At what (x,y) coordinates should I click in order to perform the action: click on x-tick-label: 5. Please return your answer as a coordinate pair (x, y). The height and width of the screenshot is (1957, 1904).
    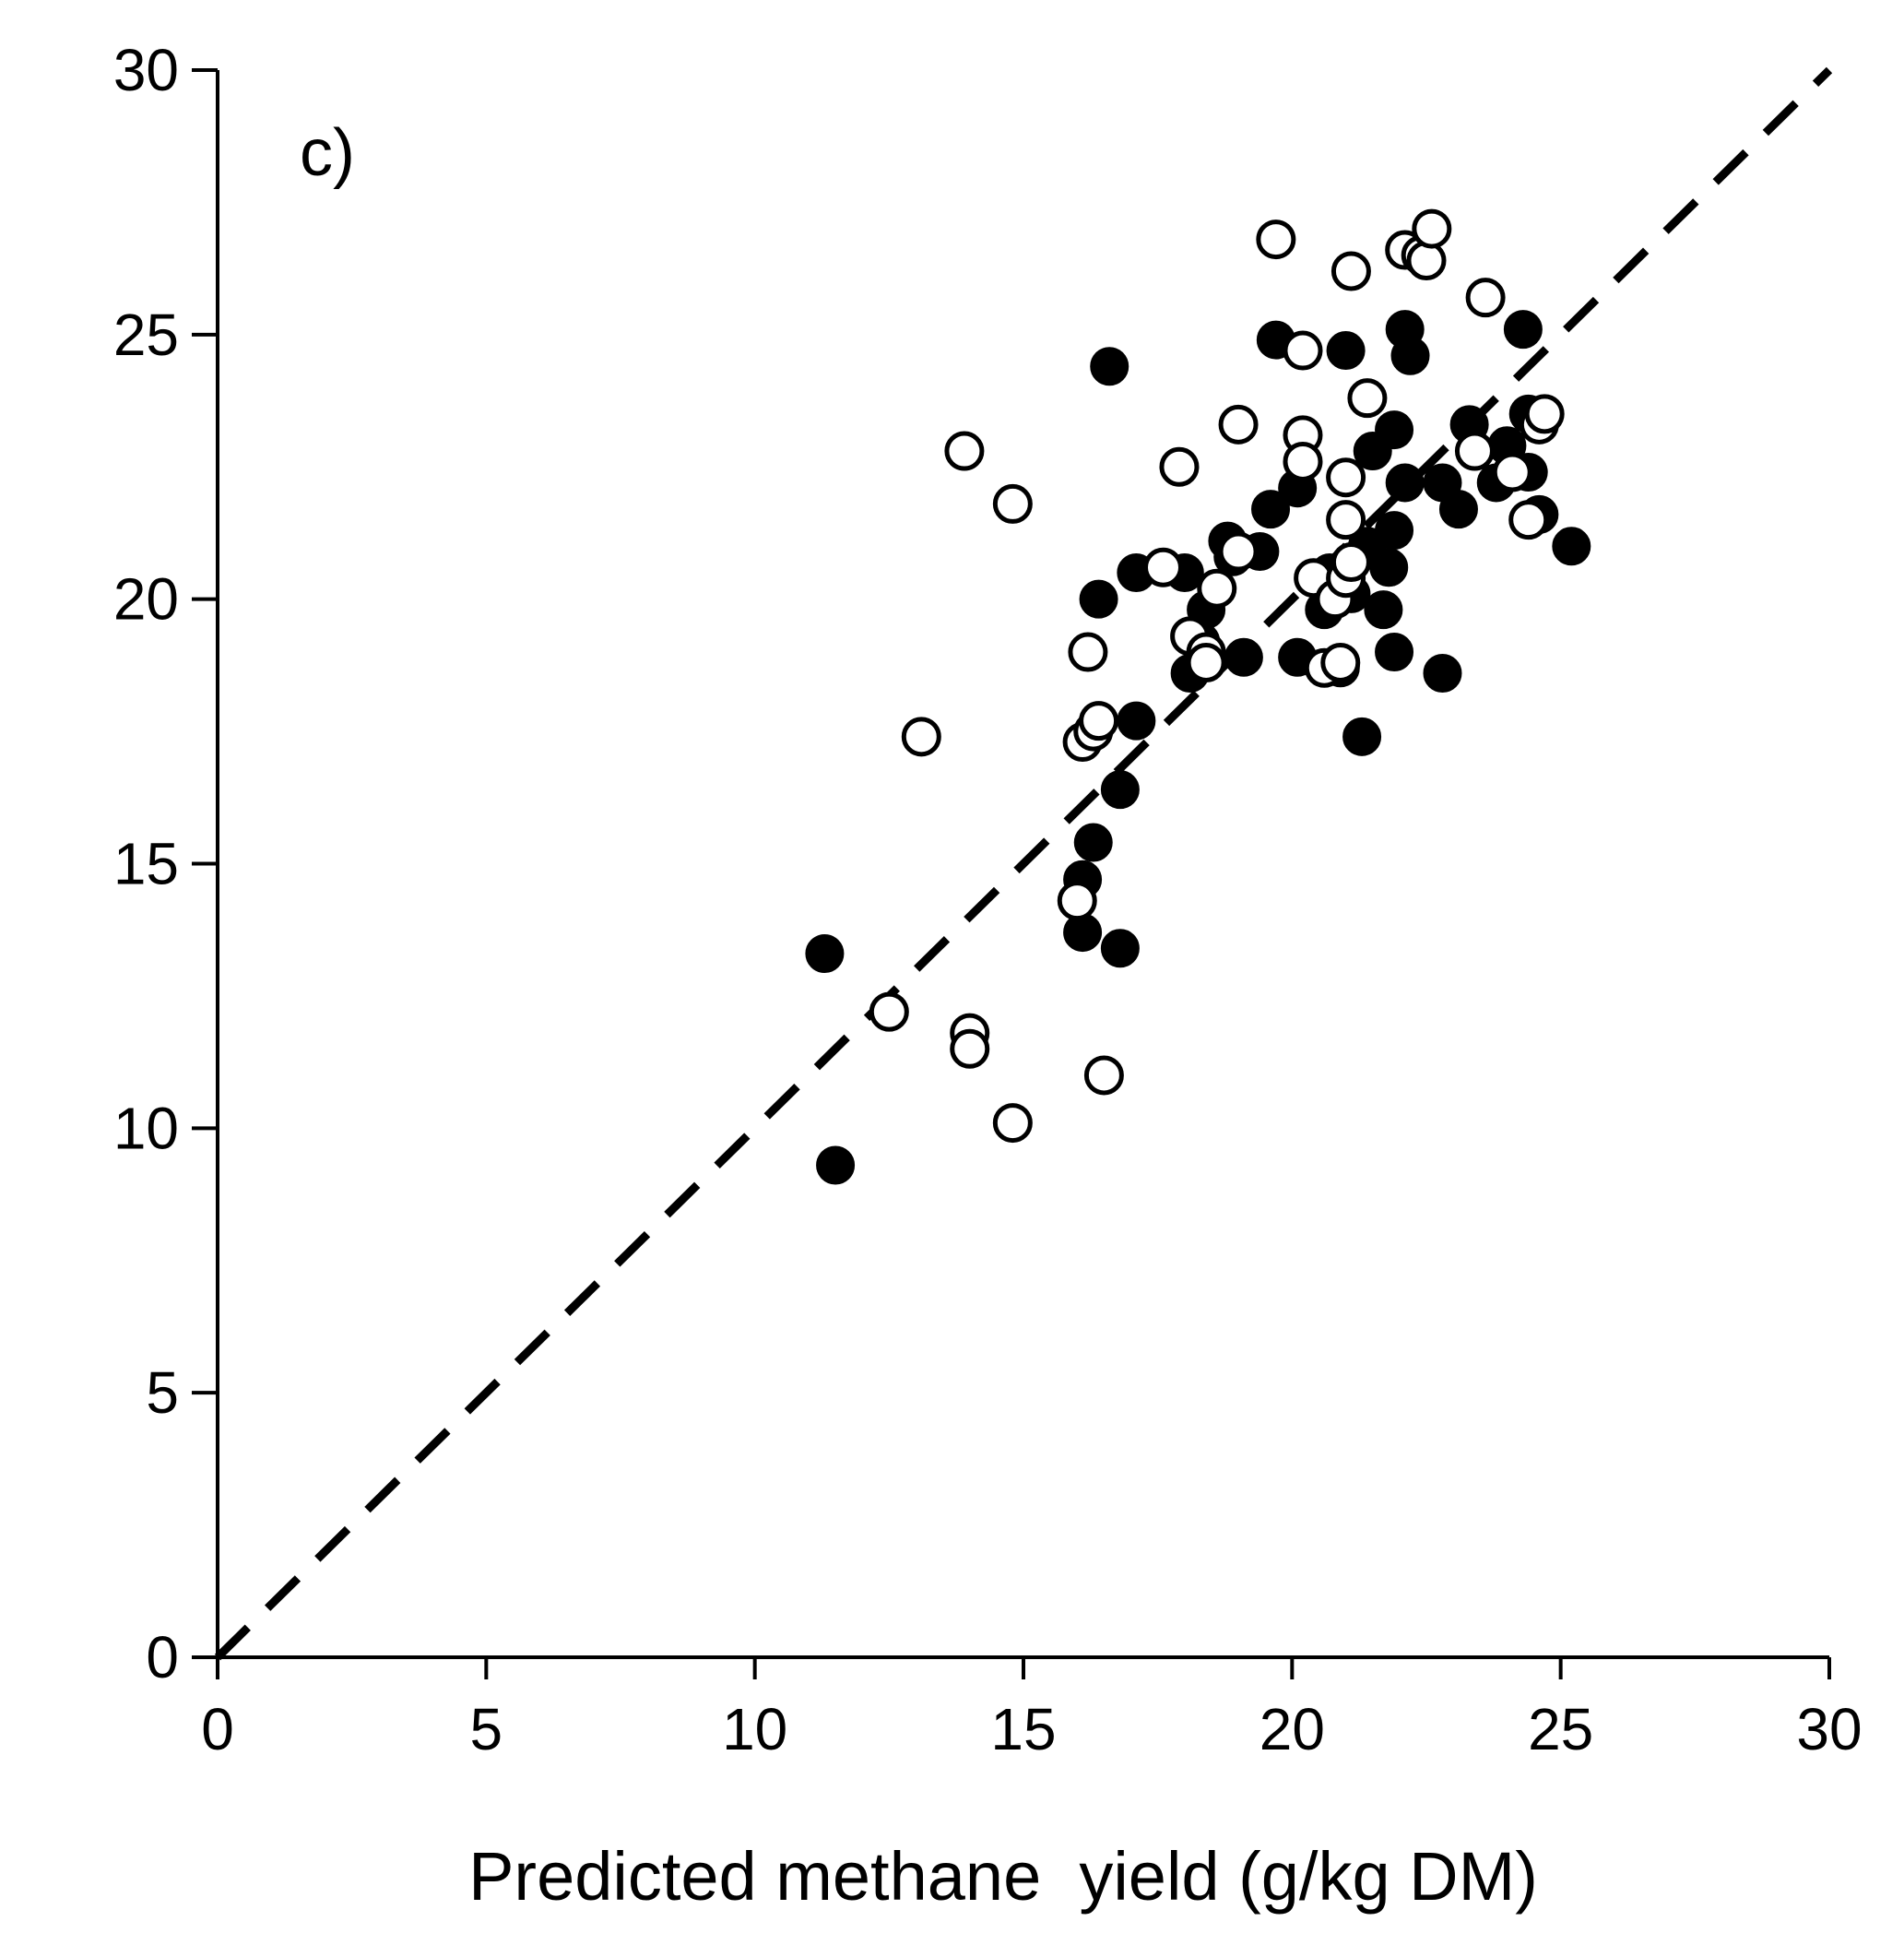
    Looking at the image, I should click on (486, 1729).